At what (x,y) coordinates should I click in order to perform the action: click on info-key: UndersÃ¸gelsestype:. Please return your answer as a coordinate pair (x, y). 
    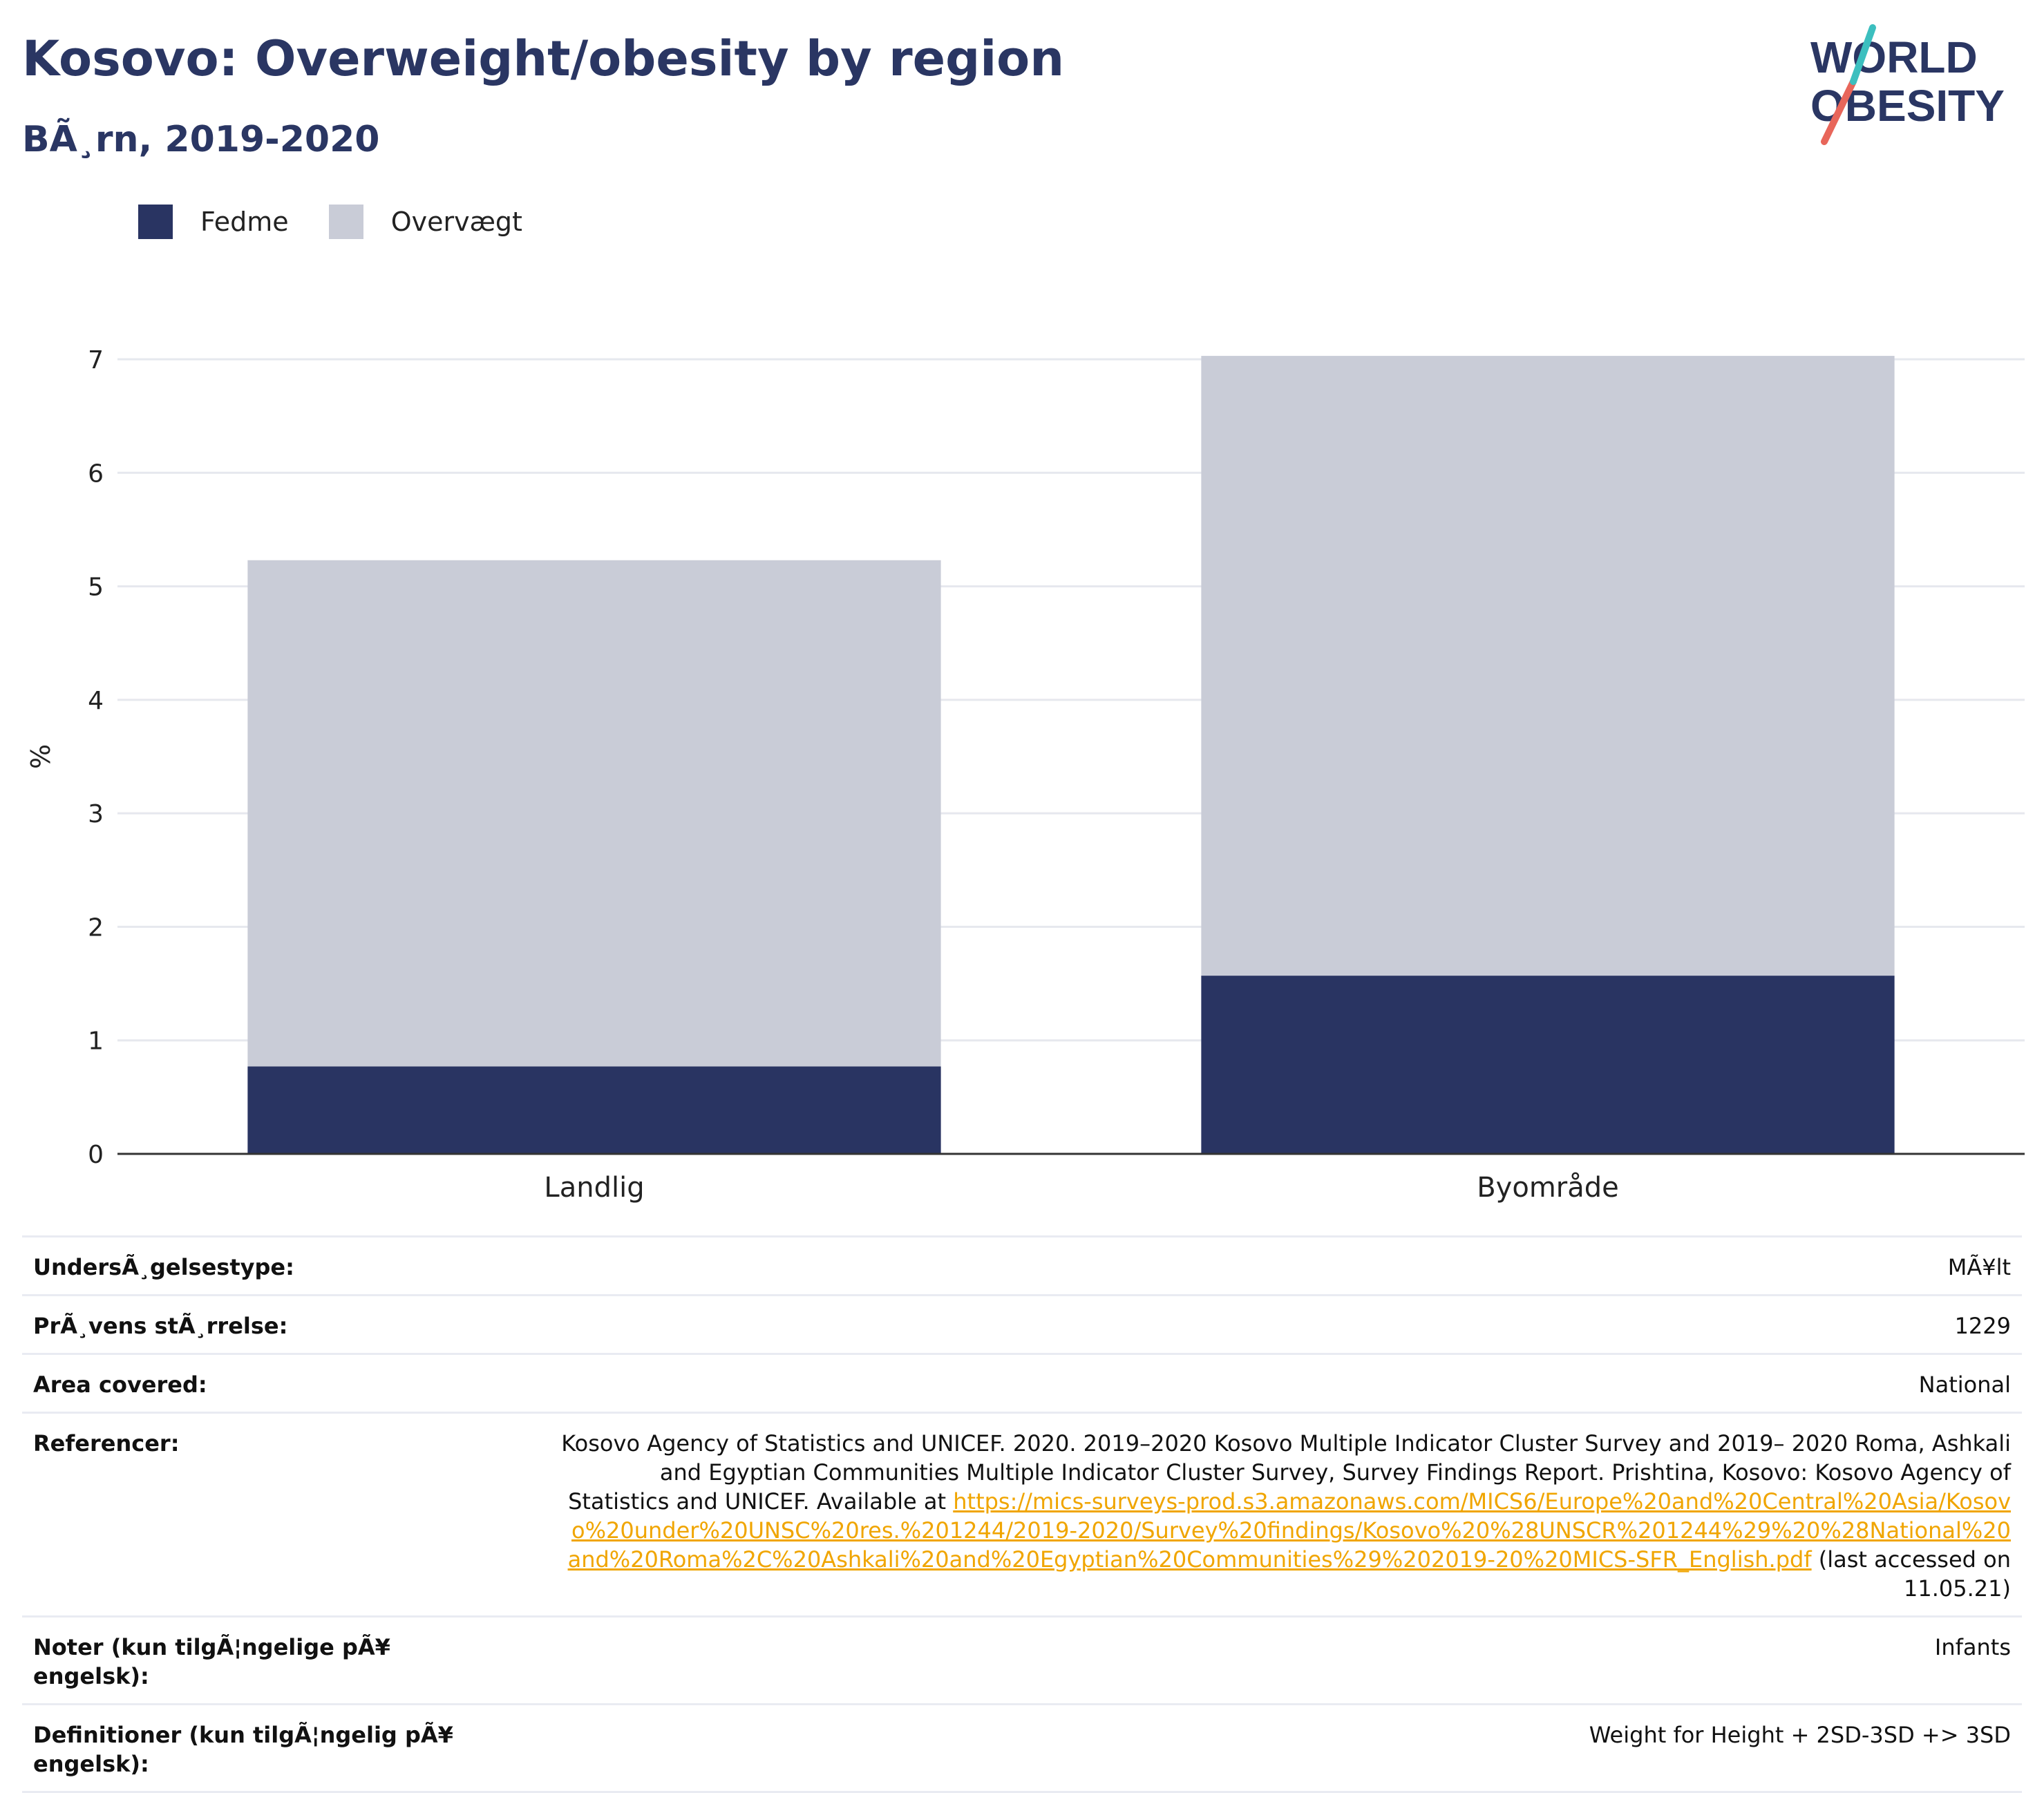
    Looking at the image, I should click on (163, 1267).